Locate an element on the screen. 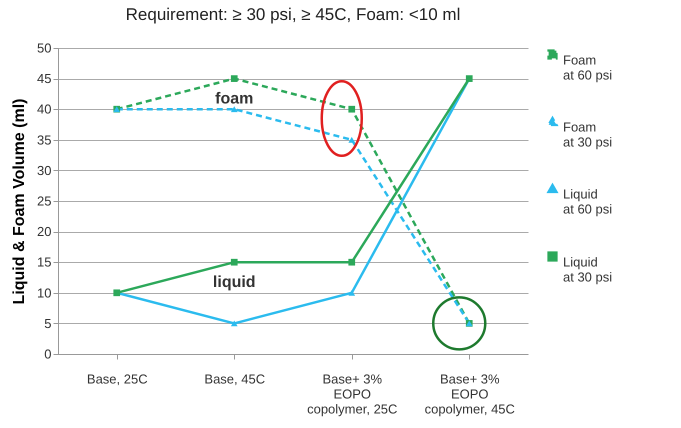 The width and height of the screenshot is (681, 428). x-tick-label: Base+ 3% EOPO copolymer, 25C is located at coordinates (352, 394).